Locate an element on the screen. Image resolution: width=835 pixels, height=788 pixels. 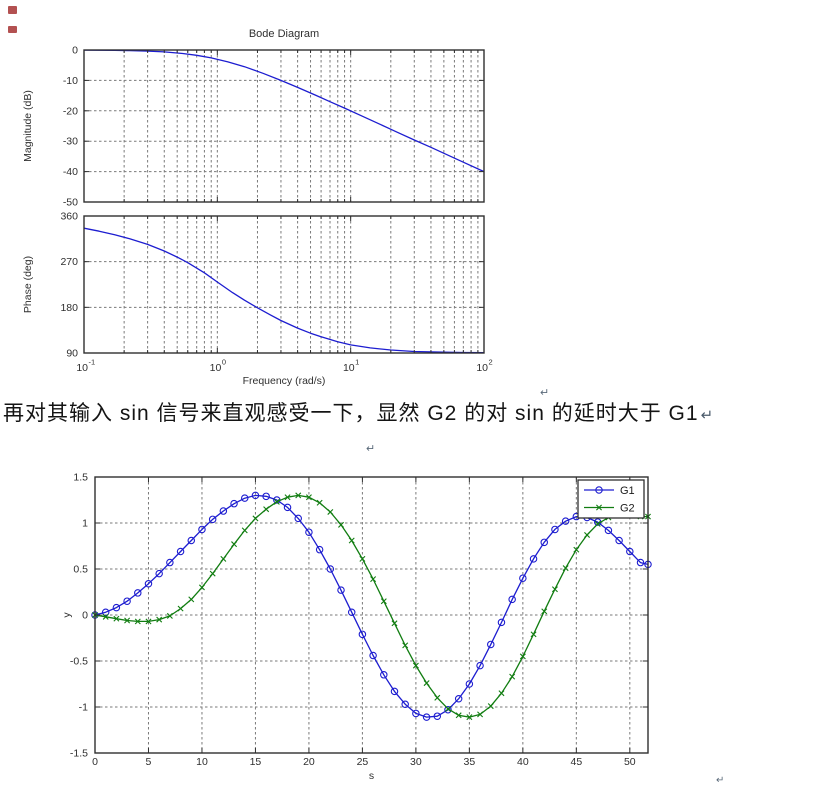
bode-xlabel: Frequency (rad/s) is located at coordinates (284, 381).